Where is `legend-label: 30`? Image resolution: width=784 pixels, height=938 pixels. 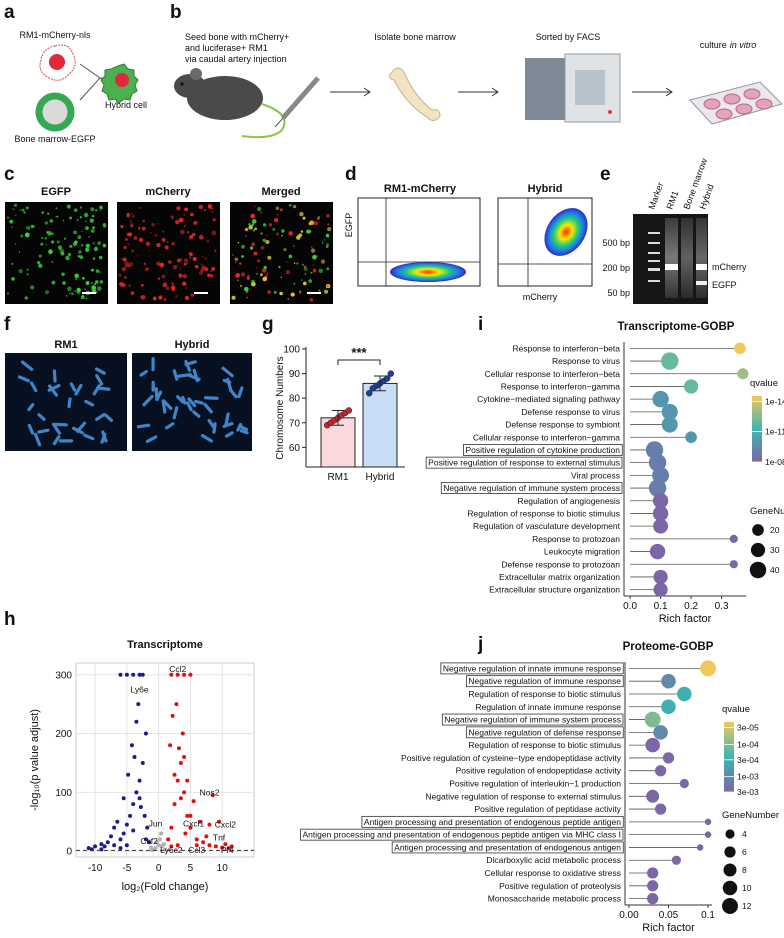 legend-label: 30 is located at coordinates (775, 550).